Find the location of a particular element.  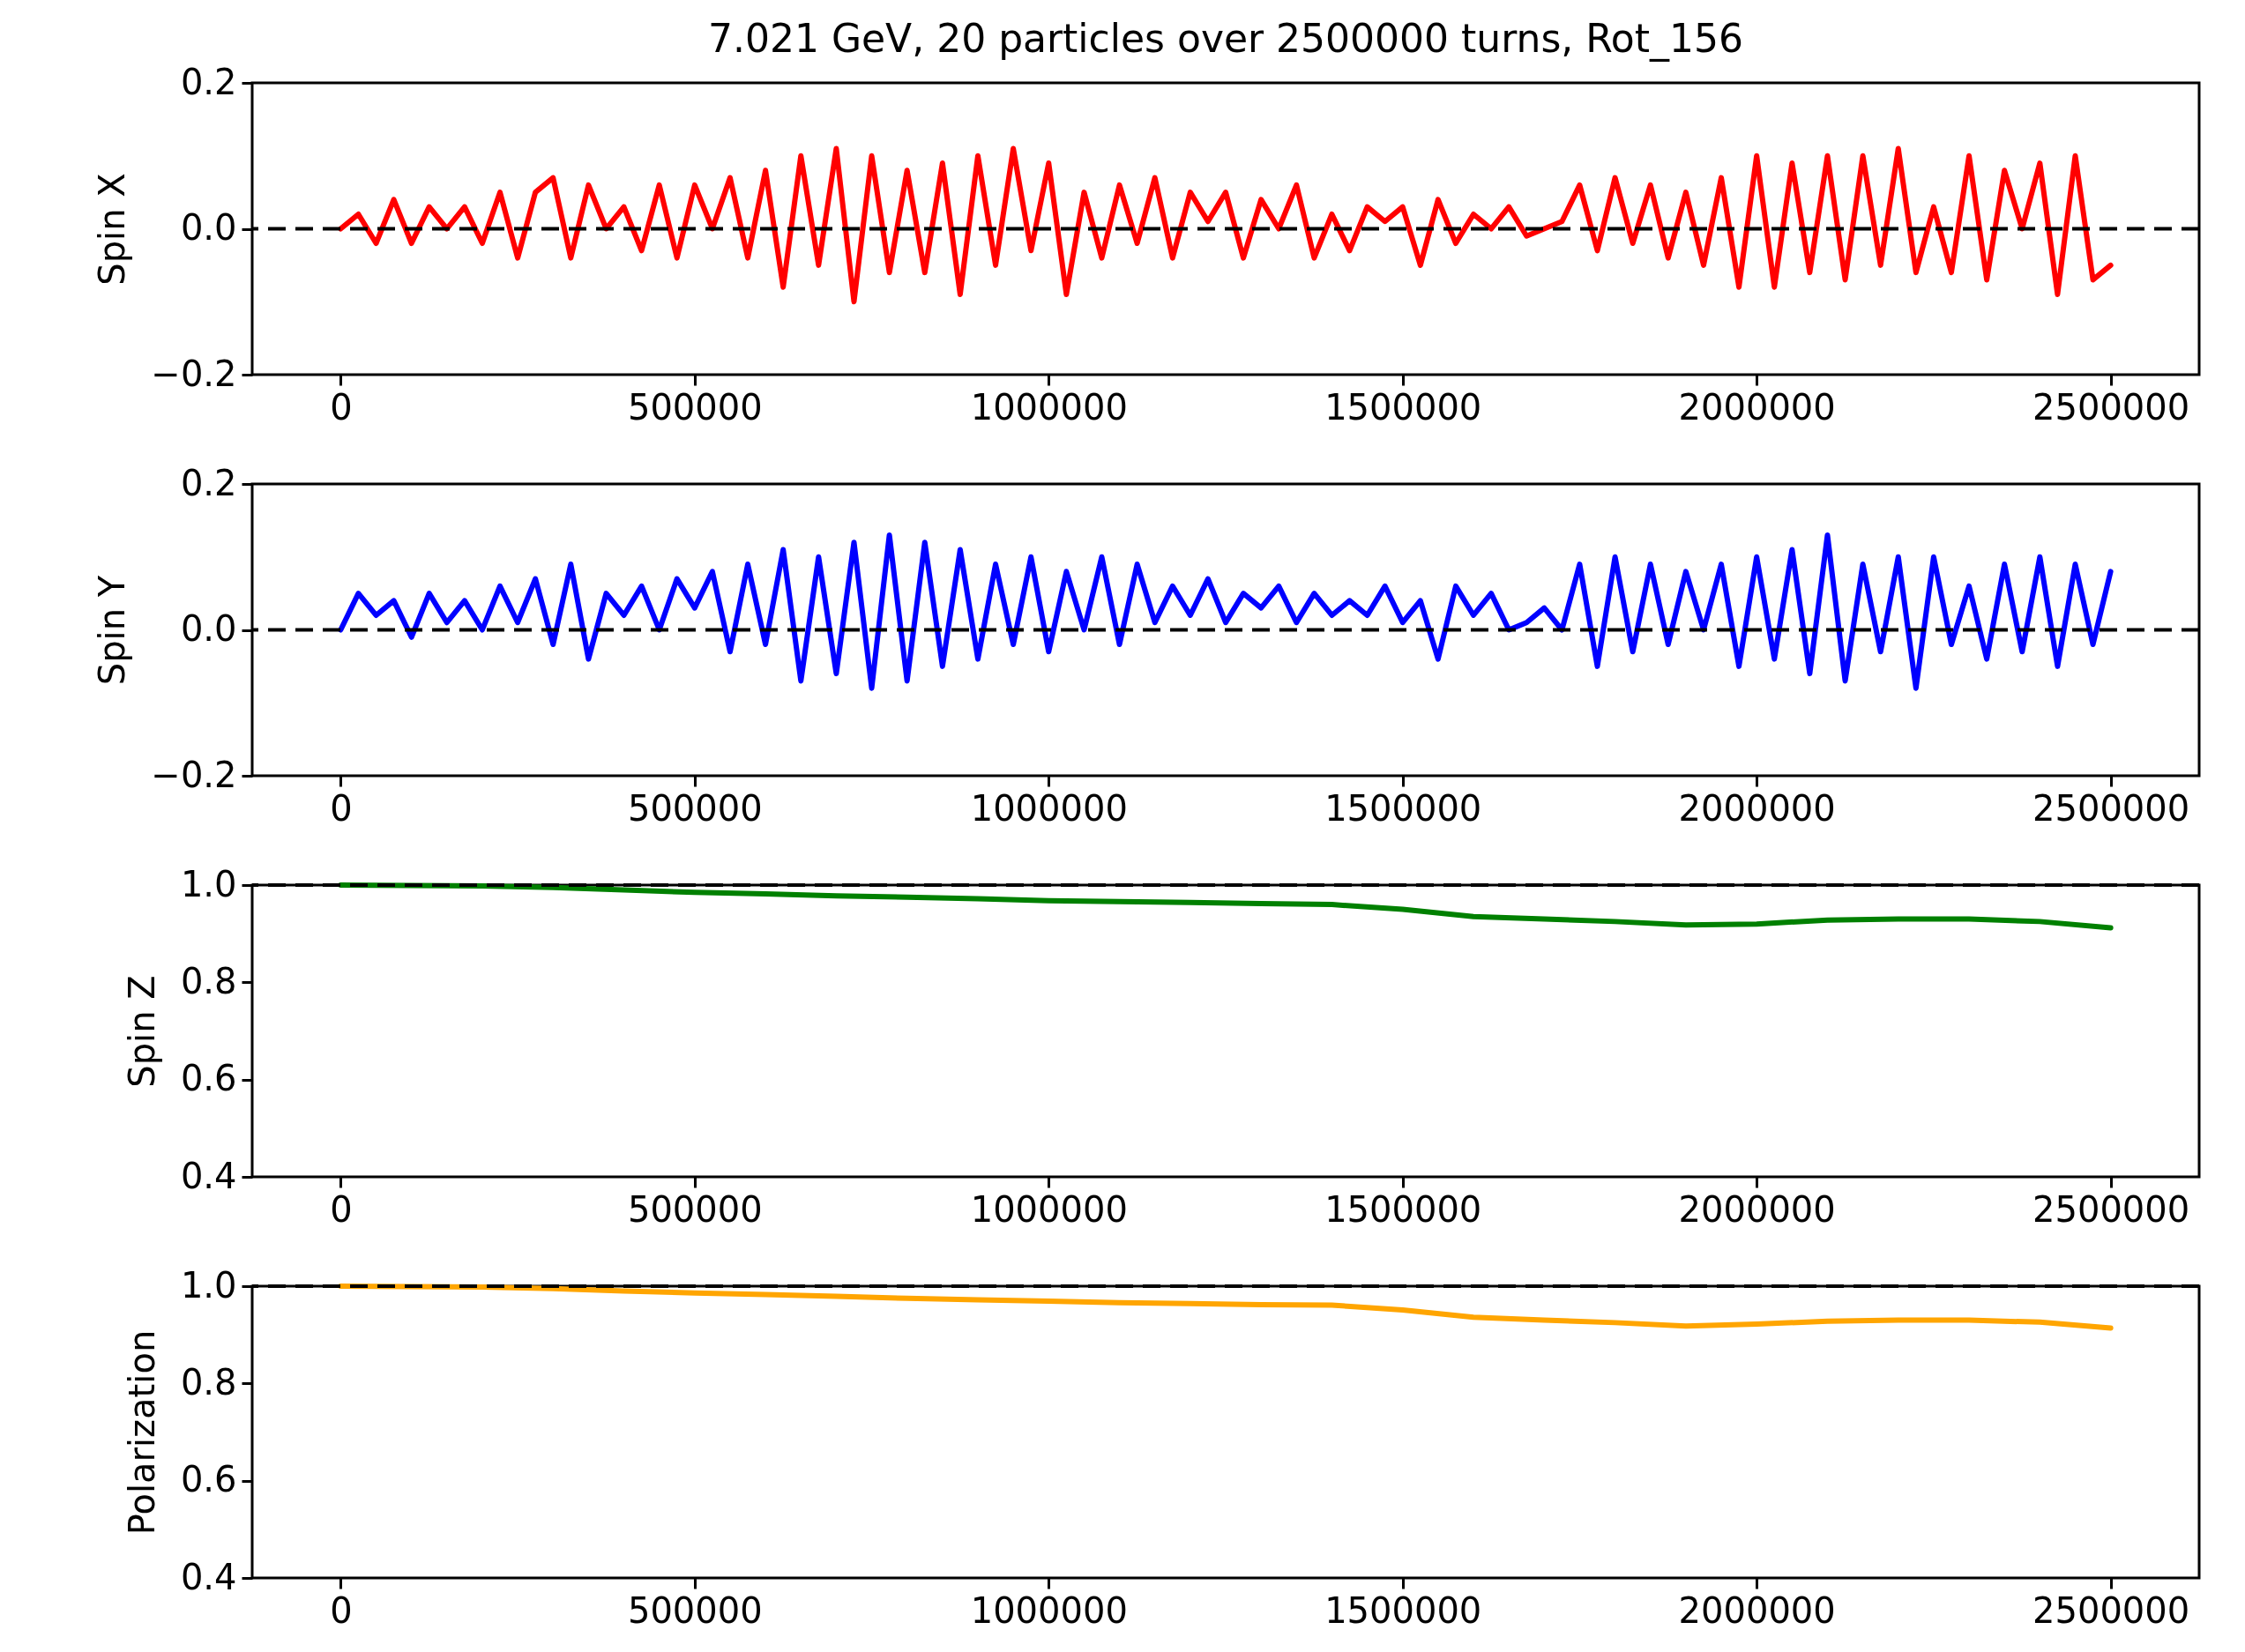

y-axis-title: Spin X is located at coordinates (113, 229).